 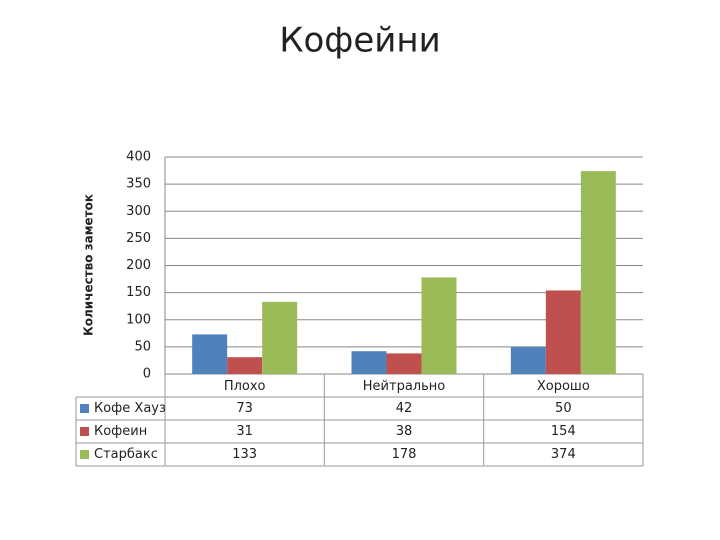 I want to click on x-tick-label: Хорошо, so click(x=563, y=386).